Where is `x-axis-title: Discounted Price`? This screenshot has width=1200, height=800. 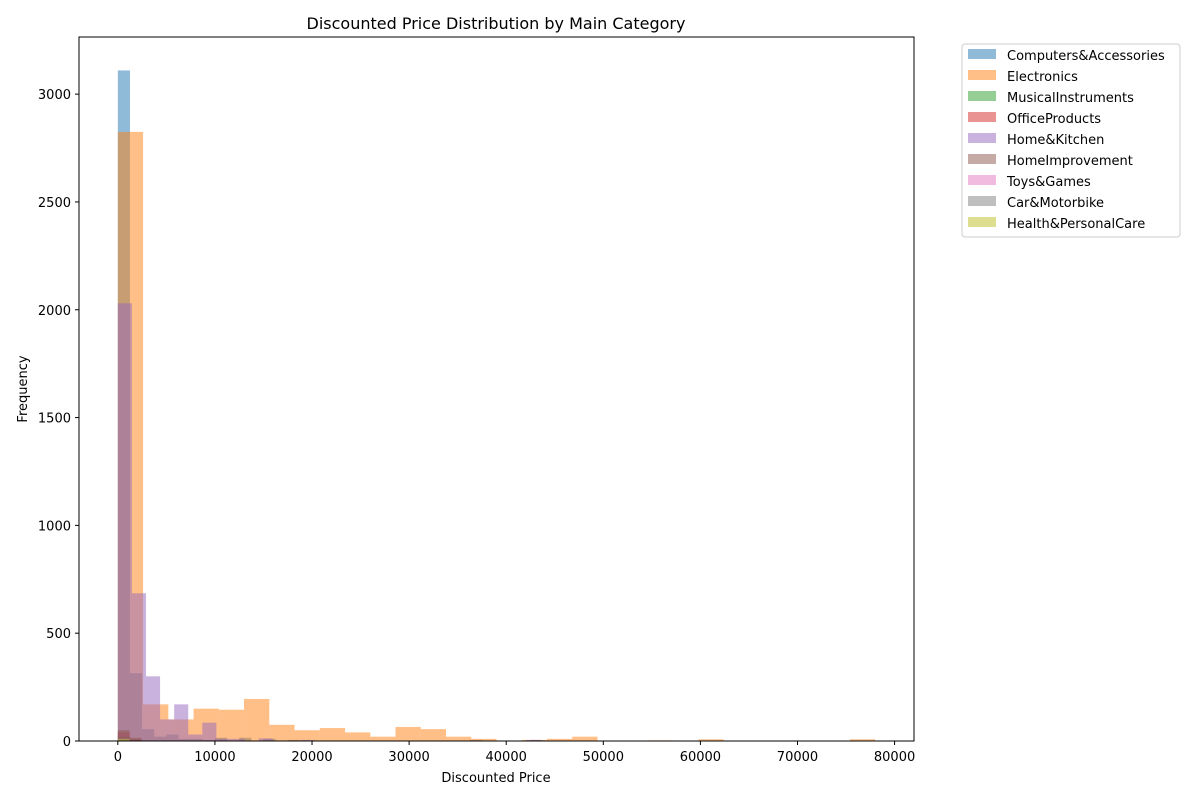
x-axis-title: Discounted Price is located at coordinates (495, 778).